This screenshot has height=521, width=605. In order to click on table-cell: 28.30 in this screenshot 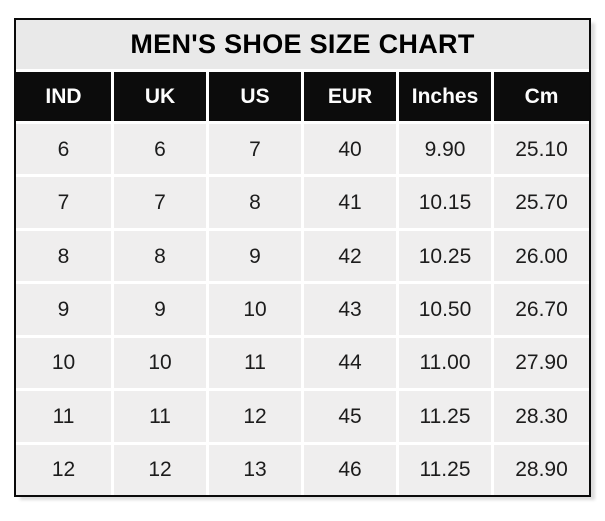, I will do `click(541, 416)`.